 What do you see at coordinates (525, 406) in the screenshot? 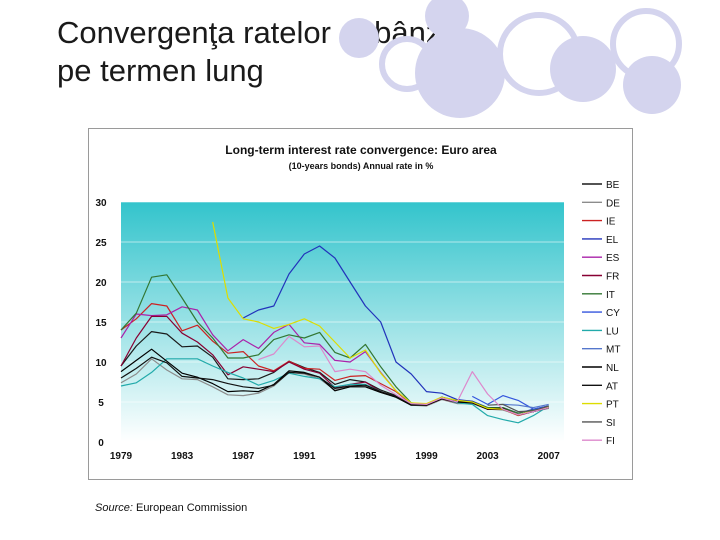
I see `series-line-mt` at bounding box center [525, 406].